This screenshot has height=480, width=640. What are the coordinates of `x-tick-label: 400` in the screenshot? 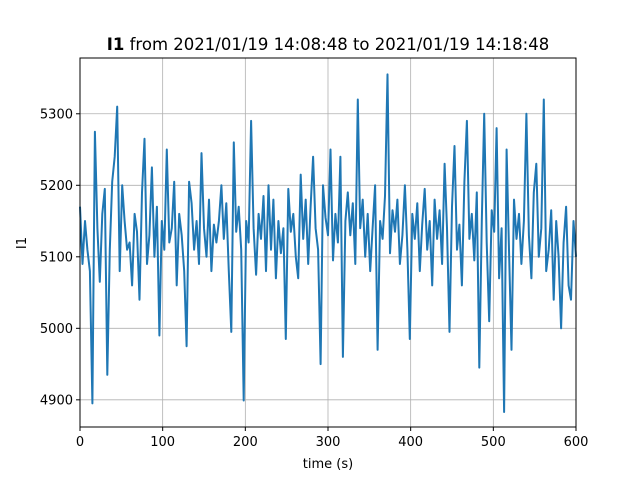 It's located at (410, 442).